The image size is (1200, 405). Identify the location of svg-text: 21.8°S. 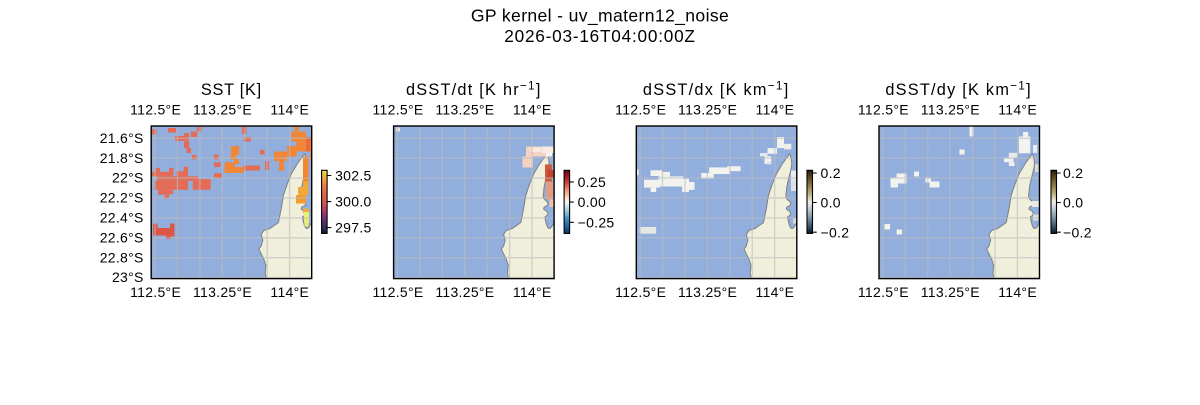
(122, 158).